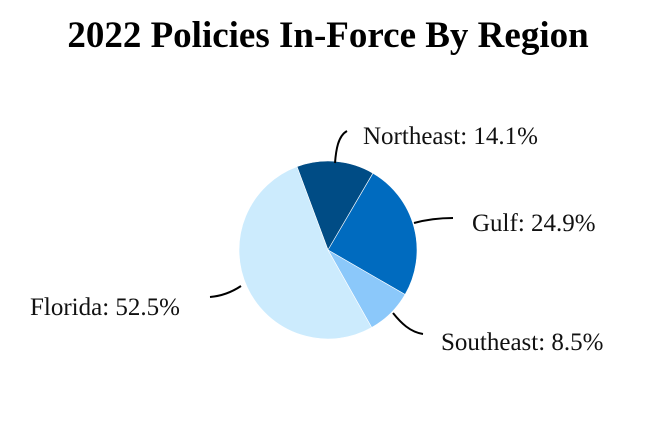 Image resolution: width=656 pixels, height=426 pixels. What do you see at coordinates (341, 147) in the screenshot?
I see `leader-line-northeast` at bounding box center [341, 147].